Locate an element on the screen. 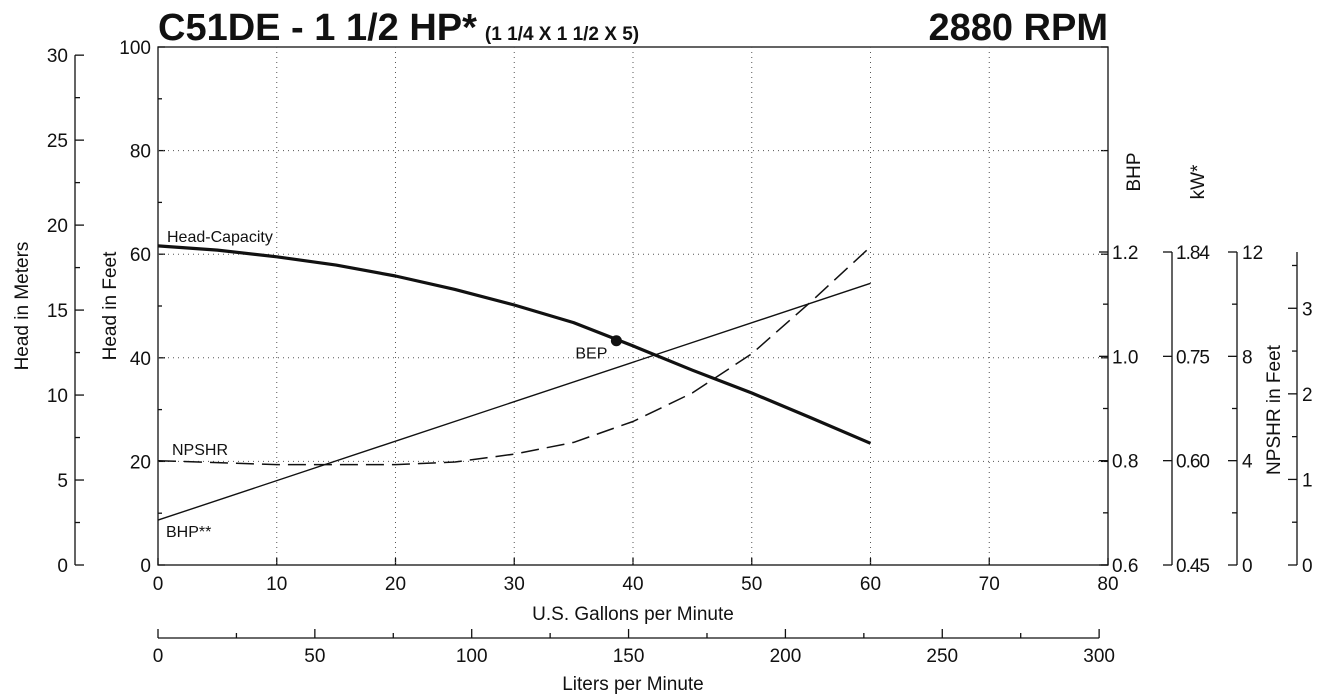  series-label: Head-Capacity is located at coordinates (220, 237).